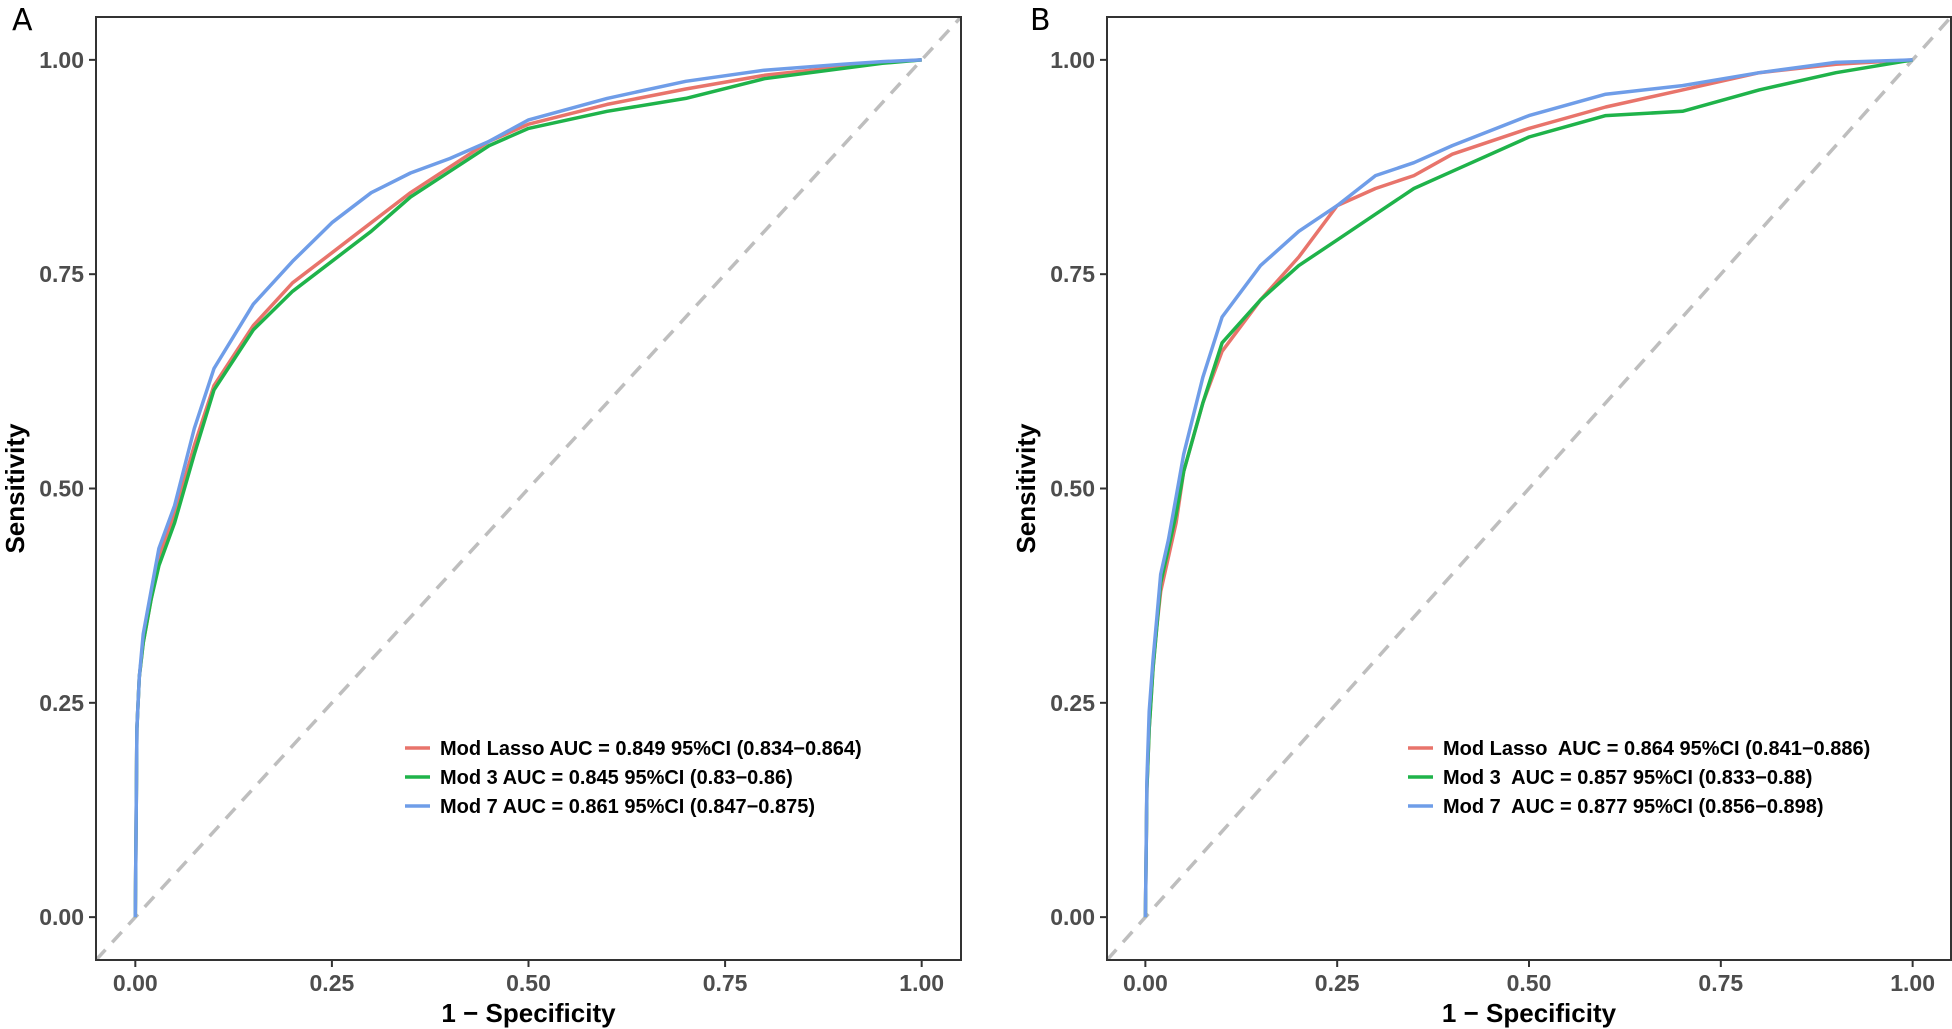 The image size is (1952, 1029). I want to click on panel-b-x-axis-title: 1 − Specificity, so click(1529, 1013).